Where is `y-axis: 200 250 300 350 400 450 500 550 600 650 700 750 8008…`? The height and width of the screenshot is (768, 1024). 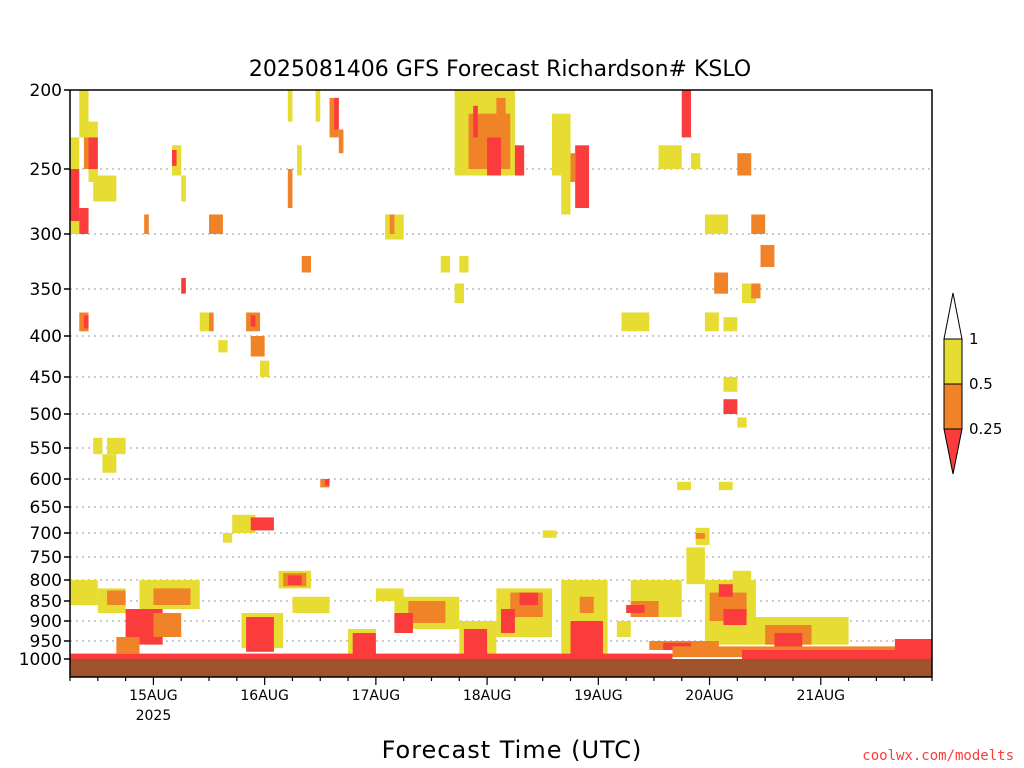 y-axis: 200 250 300 350 400 450 500 550 600 650 700 750 8008… is located at coordinates (44, 375).